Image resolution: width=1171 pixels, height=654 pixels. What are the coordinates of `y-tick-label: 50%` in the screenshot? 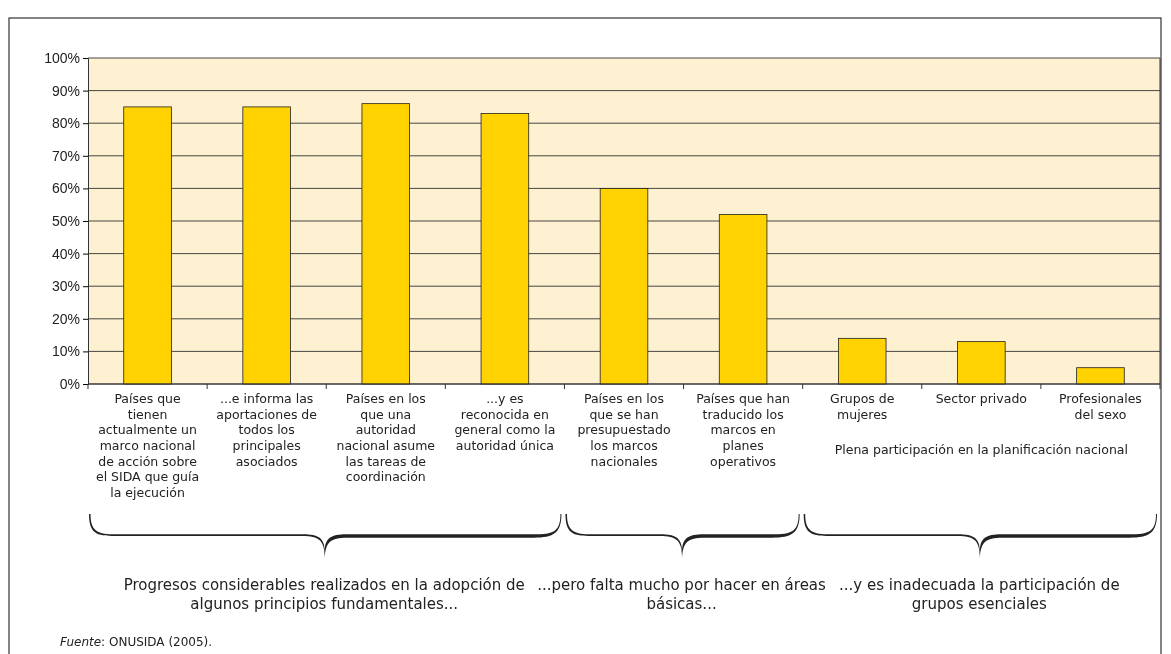 It's located at (65, 220).